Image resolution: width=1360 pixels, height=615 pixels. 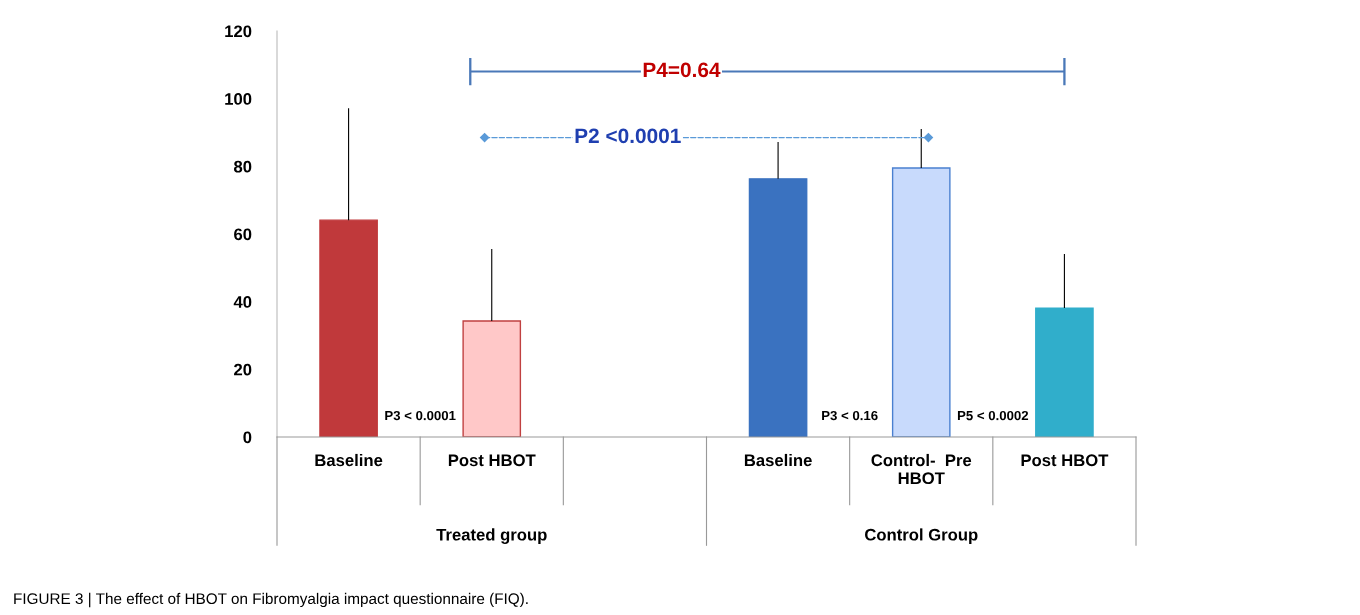 I want to click on y-tick-label: 120, so click(x=238, y=31).